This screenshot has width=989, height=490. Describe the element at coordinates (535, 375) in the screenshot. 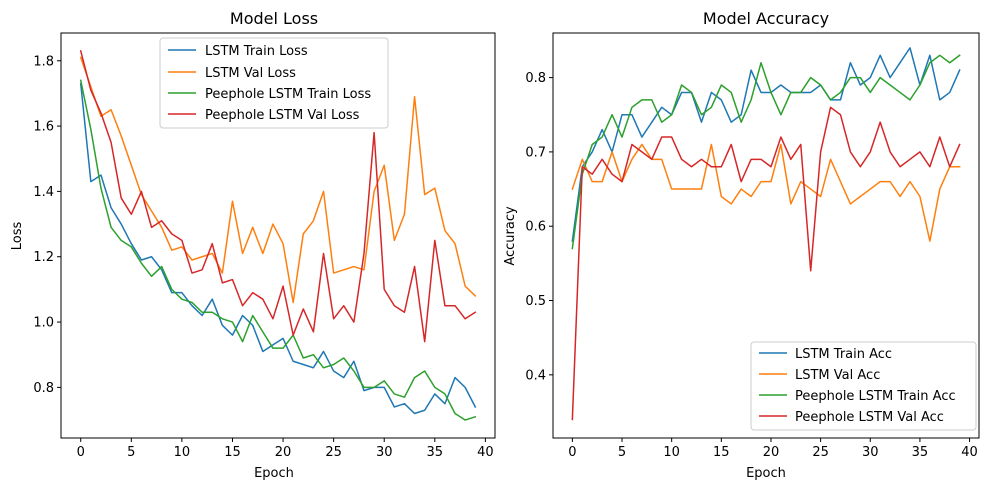

I see `accuracy-ytick-label: 0.4` at that location.